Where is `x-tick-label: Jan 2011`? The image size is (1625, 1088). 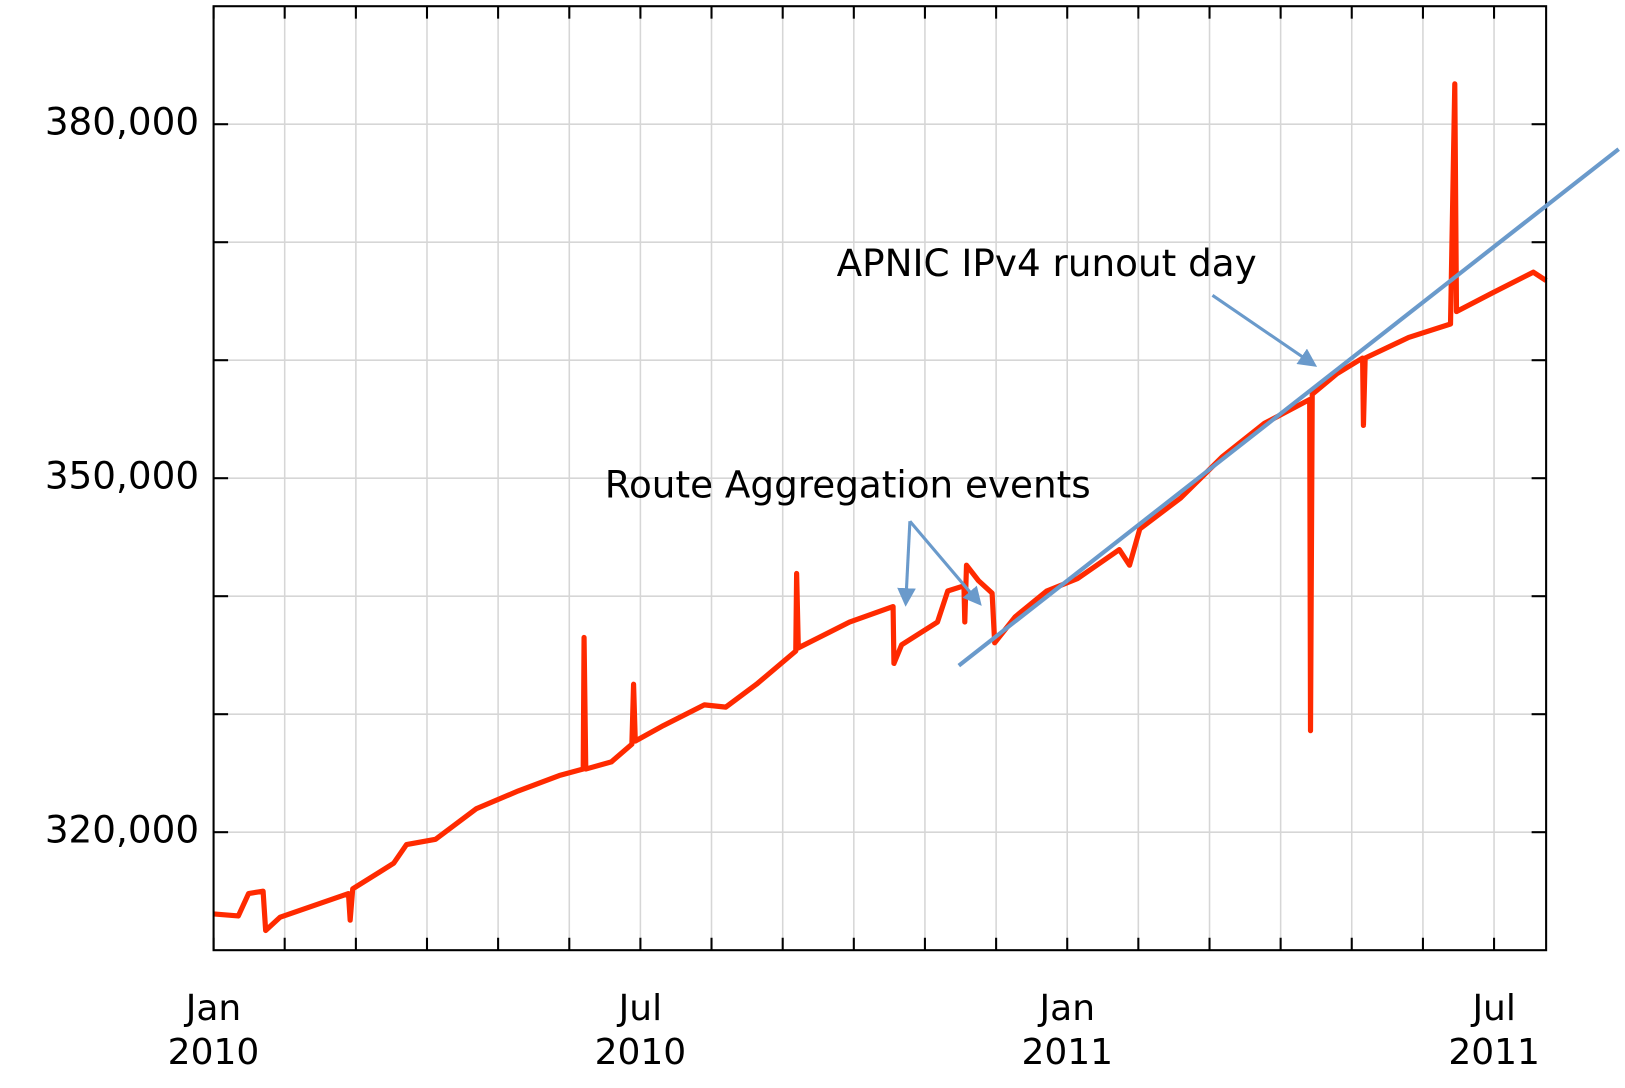 x-tick-label: Jan 2011 is located at coordinates (1067, 1030).